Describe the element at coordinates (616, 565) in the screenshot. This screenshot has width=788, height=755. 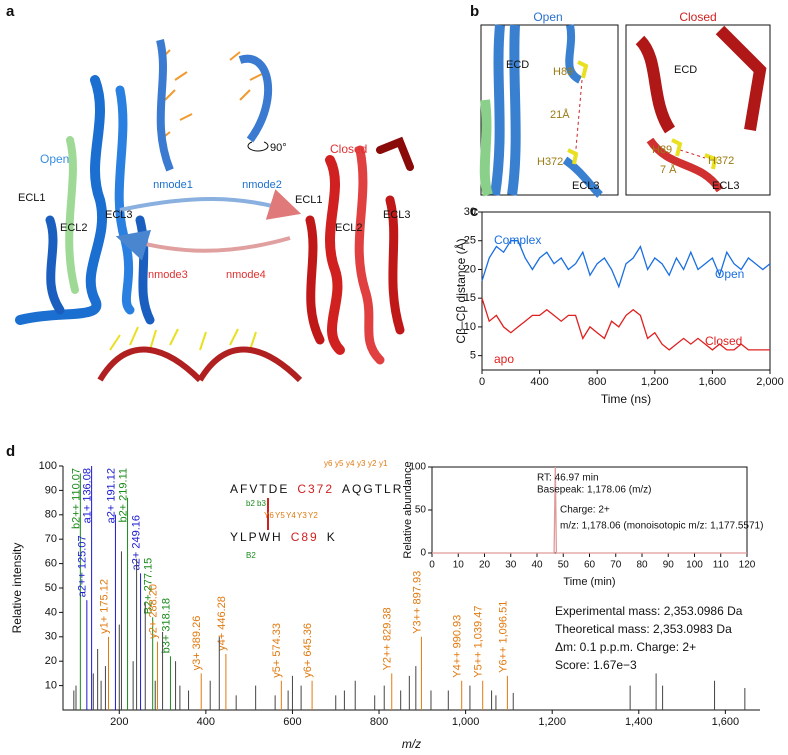
I see `x-tick-label: 70` at that location.